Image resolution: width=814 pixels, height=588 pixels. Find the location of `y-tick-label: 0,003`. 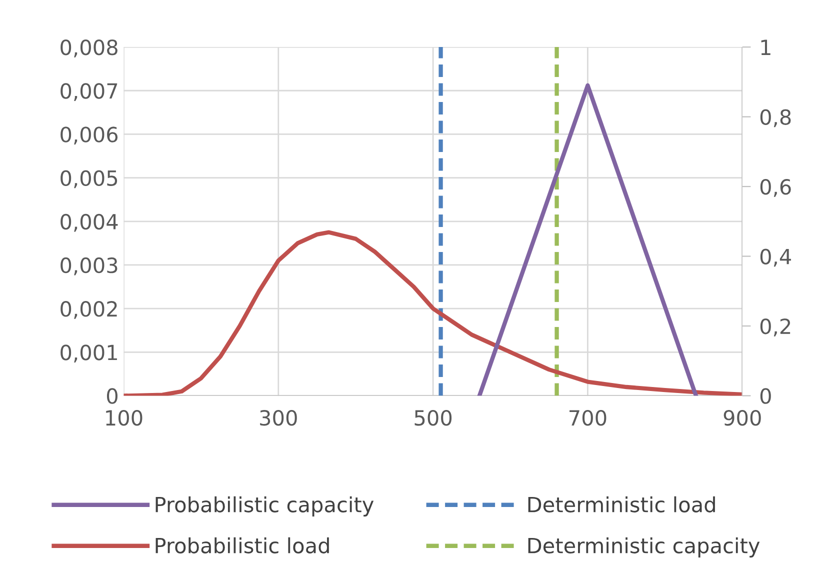

y-tick-label: 0,003 is located at coordinates (89, 266).